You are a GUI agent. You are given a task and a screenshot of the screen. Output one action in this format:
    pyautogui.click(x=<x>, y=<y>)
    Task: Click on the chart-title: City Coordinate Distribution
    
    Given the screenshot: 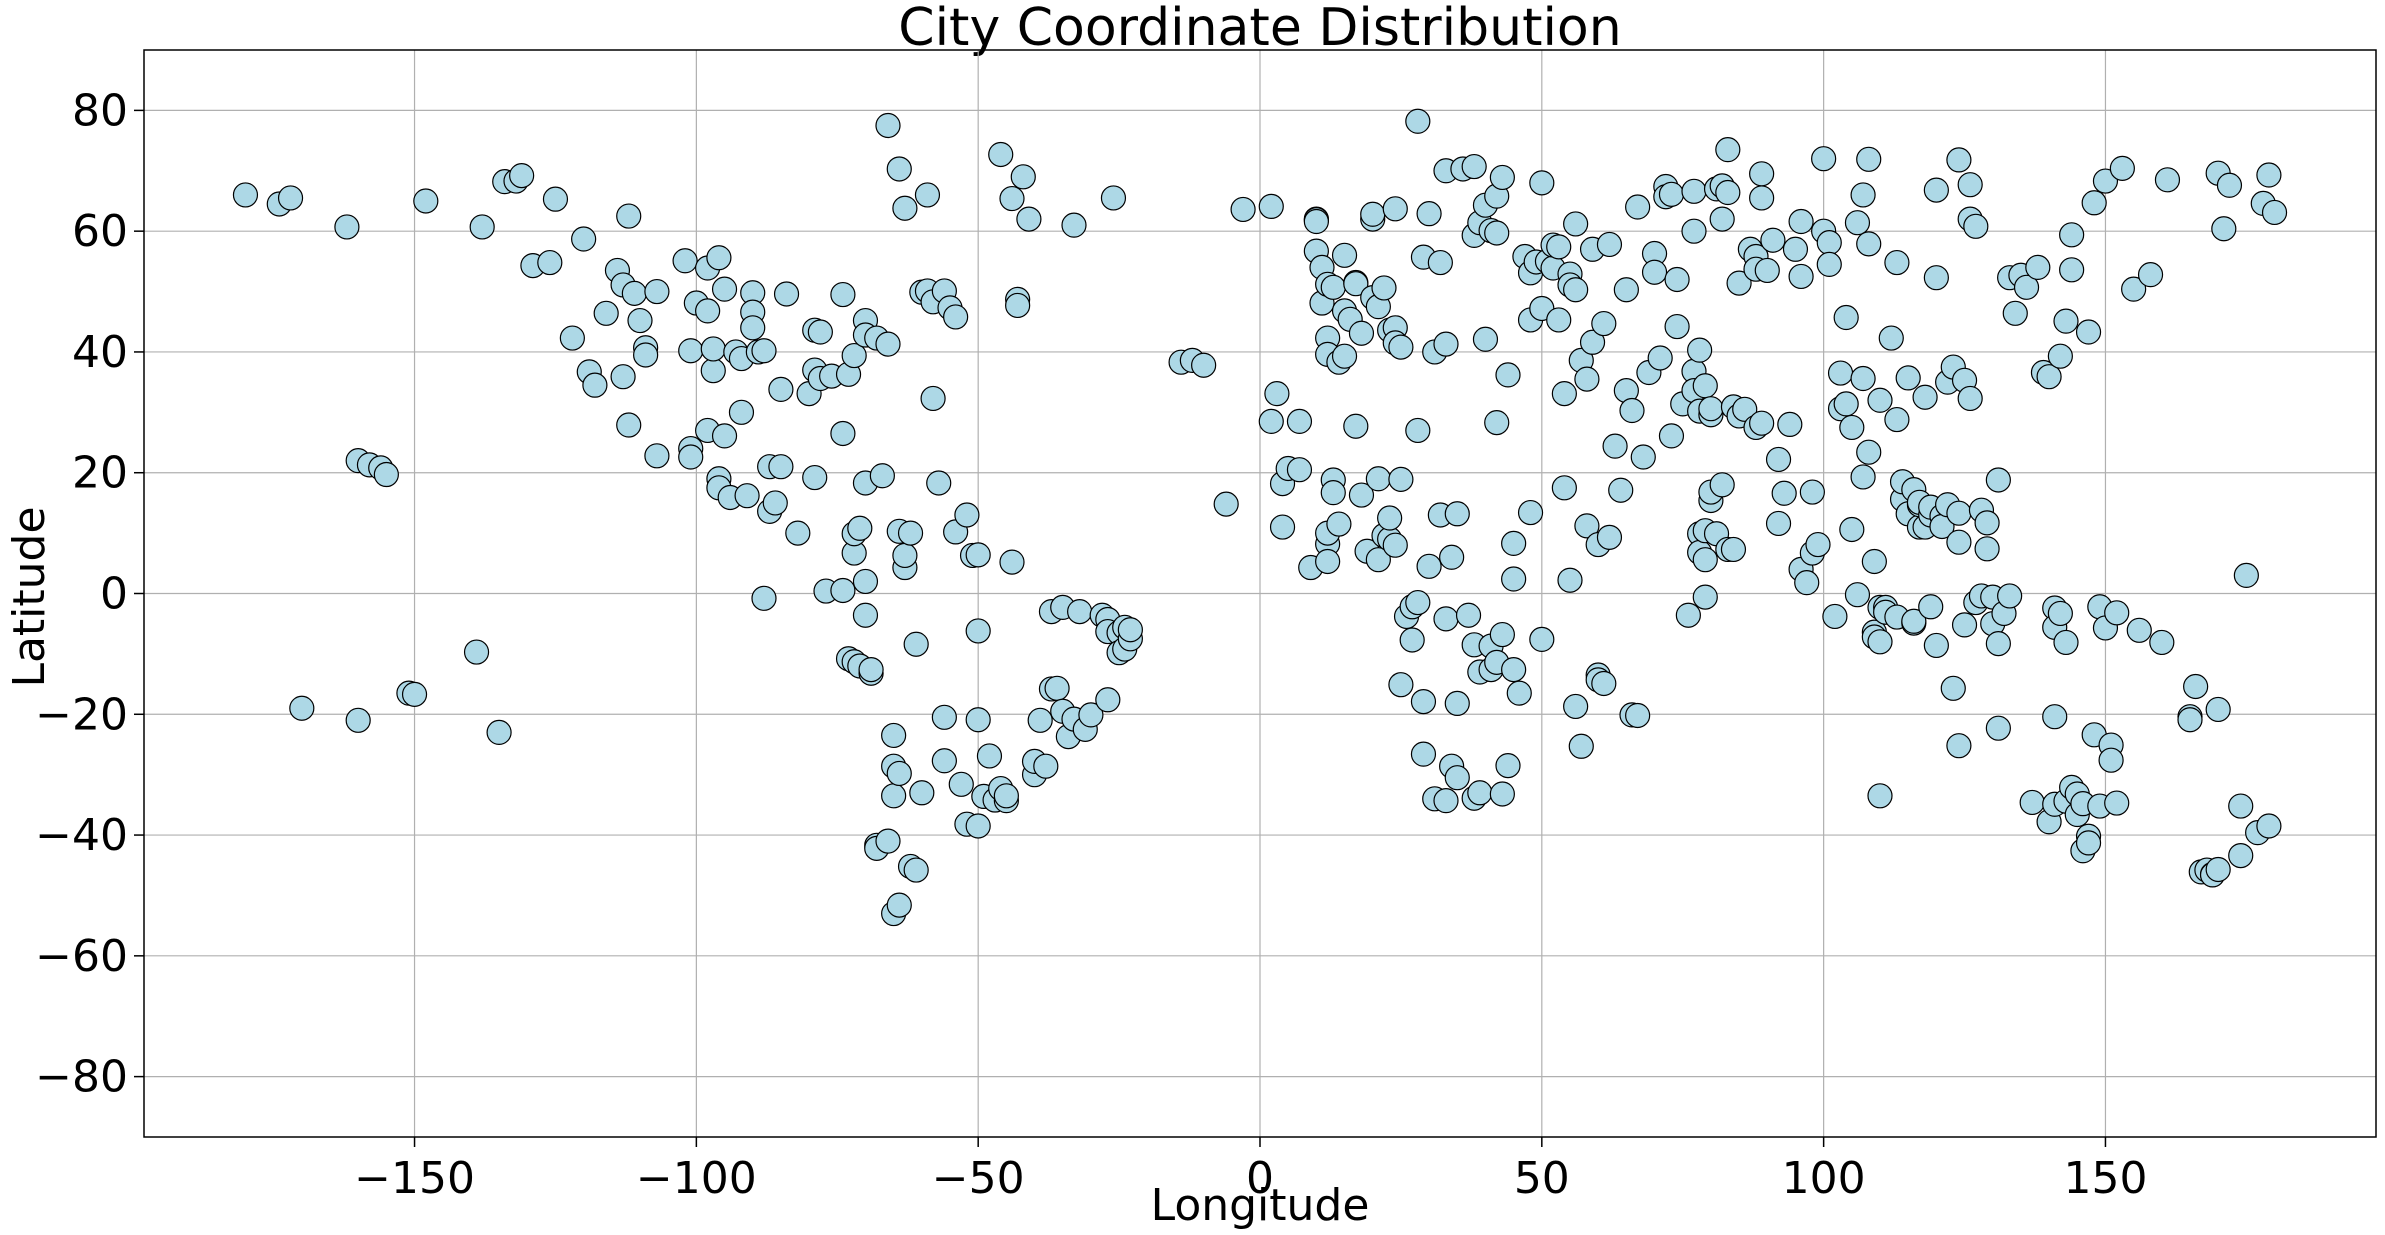 What is the action you would take?
    pyautogui.click(x=1259, y=29)
    